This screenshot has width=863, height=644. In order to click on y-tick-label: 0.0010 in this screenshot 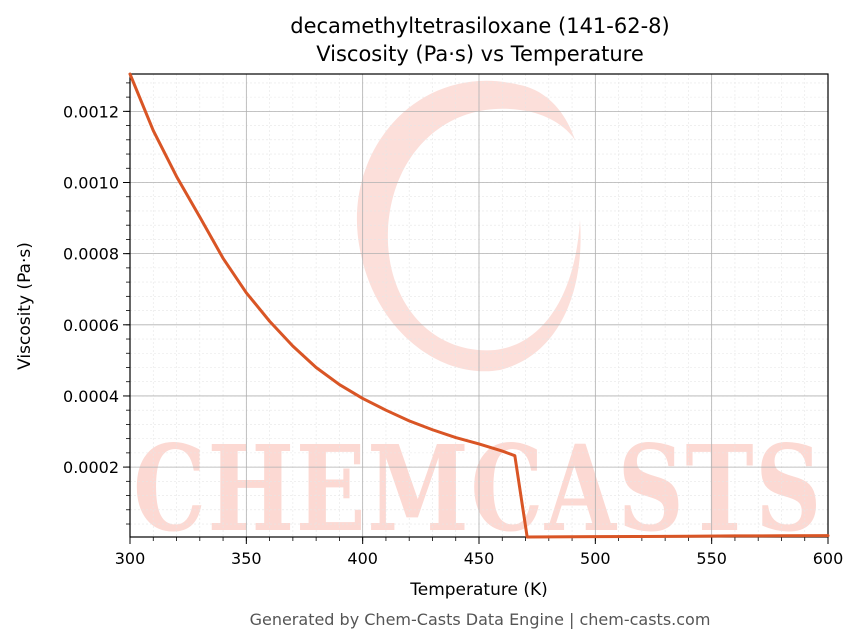, I will do `click(91, 183)`.